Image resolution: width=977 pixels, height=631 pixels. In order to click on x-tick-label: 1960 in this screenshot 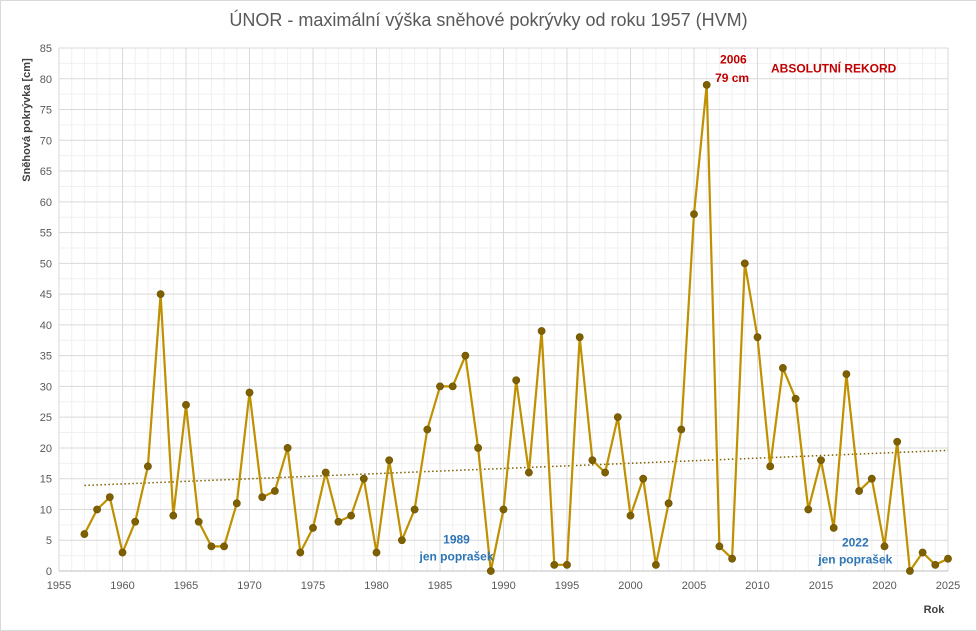, I will do `click(122, 586)`.